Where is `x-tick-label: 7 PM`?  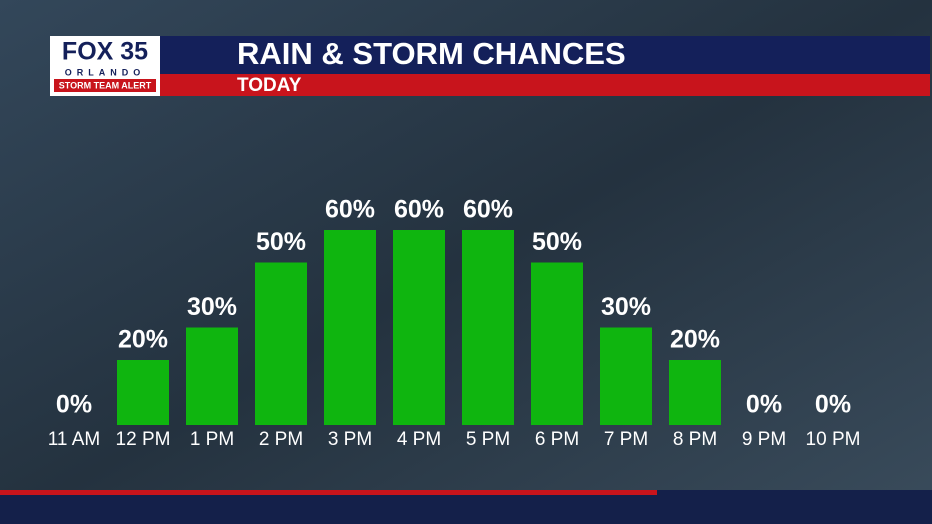 x-tick-label: 7 PM is located at coordinates (626, 439).